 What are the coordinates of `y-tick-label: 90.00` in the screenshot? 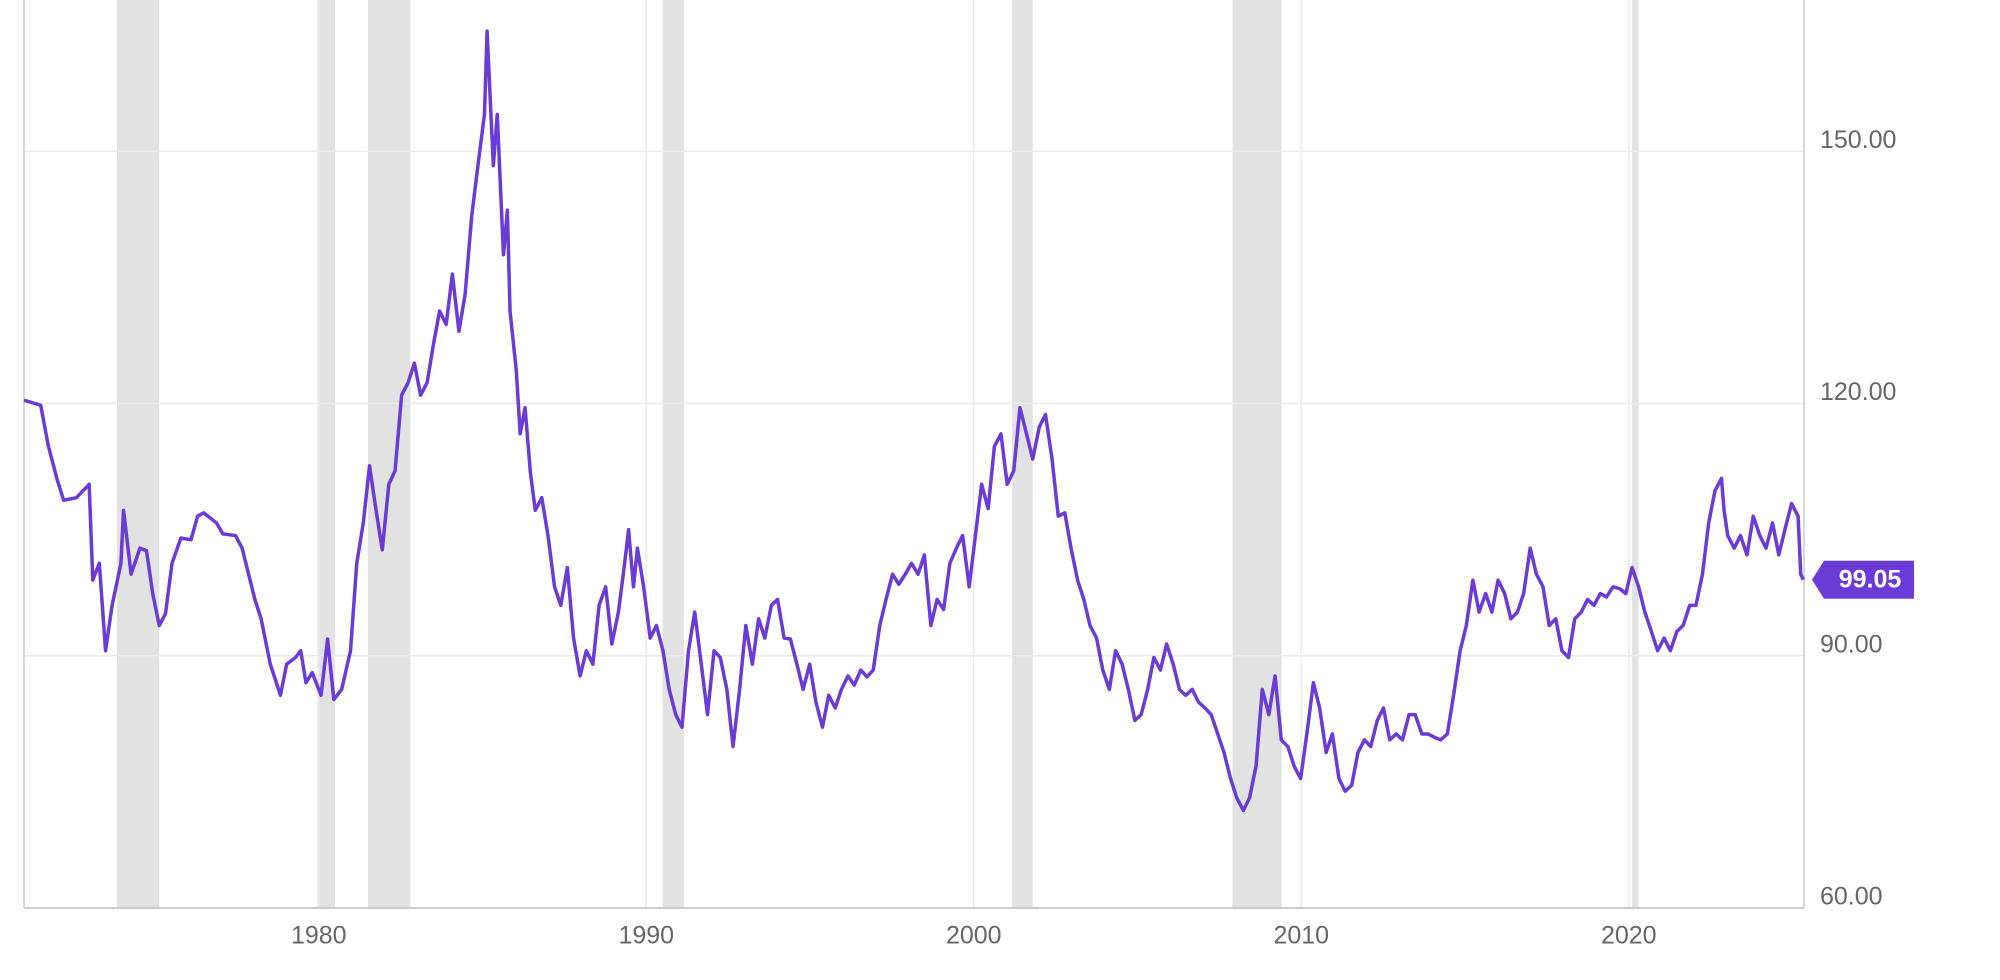 It's located at (1851, 644).